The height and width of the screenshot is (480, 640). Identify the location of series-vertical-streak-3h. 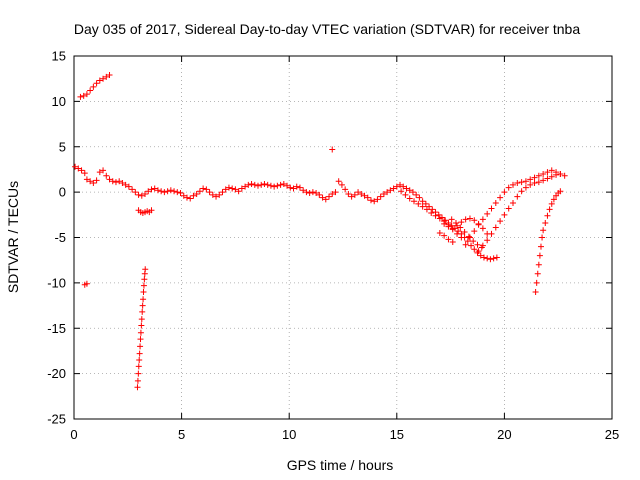
(141, 328).